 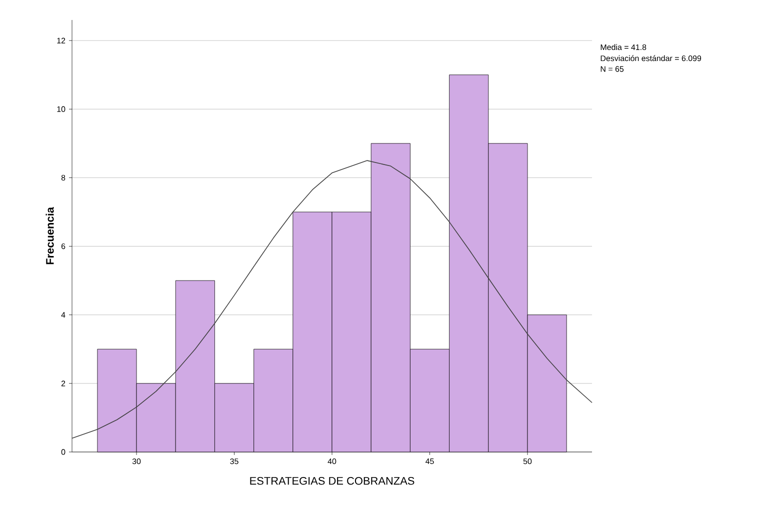 I want to click on x-axis-title: ESTRATEGIAS DE COBRANZAS, so click(x=332, y=480).